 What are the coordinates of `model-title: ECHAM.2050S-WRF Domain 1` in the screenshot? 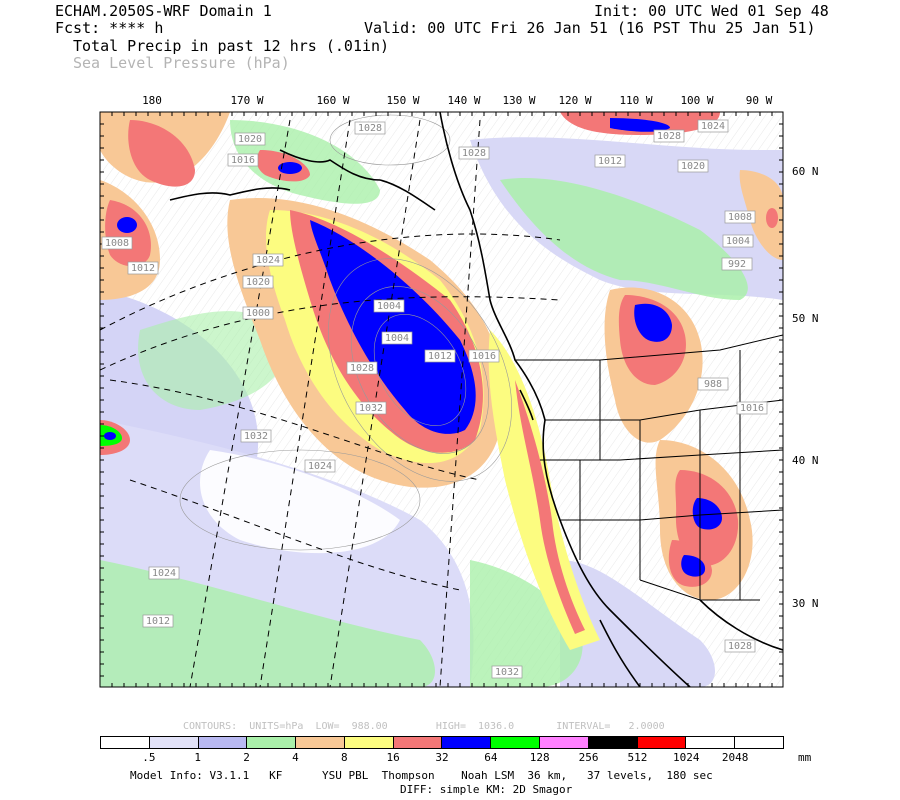 It's located at (163, 11).